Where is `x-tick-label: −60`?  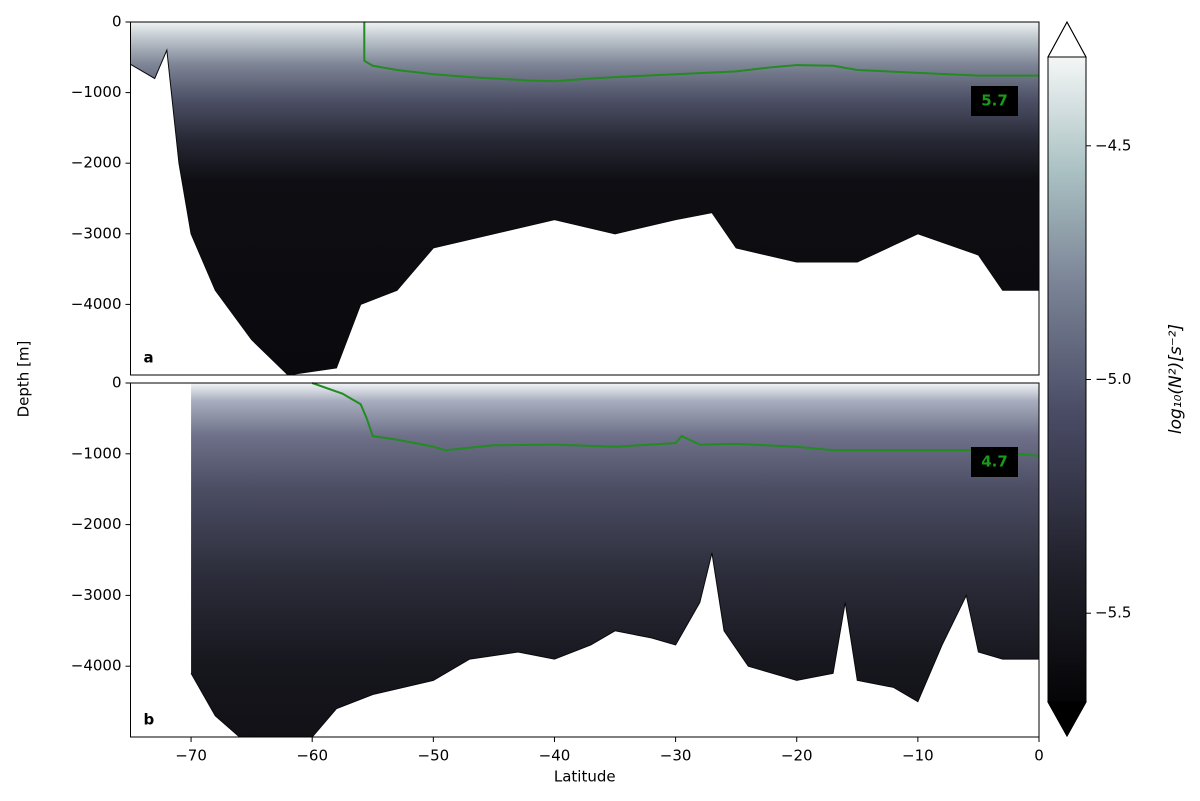
x-tick-label: −60 is located at coordinates (312, 756).